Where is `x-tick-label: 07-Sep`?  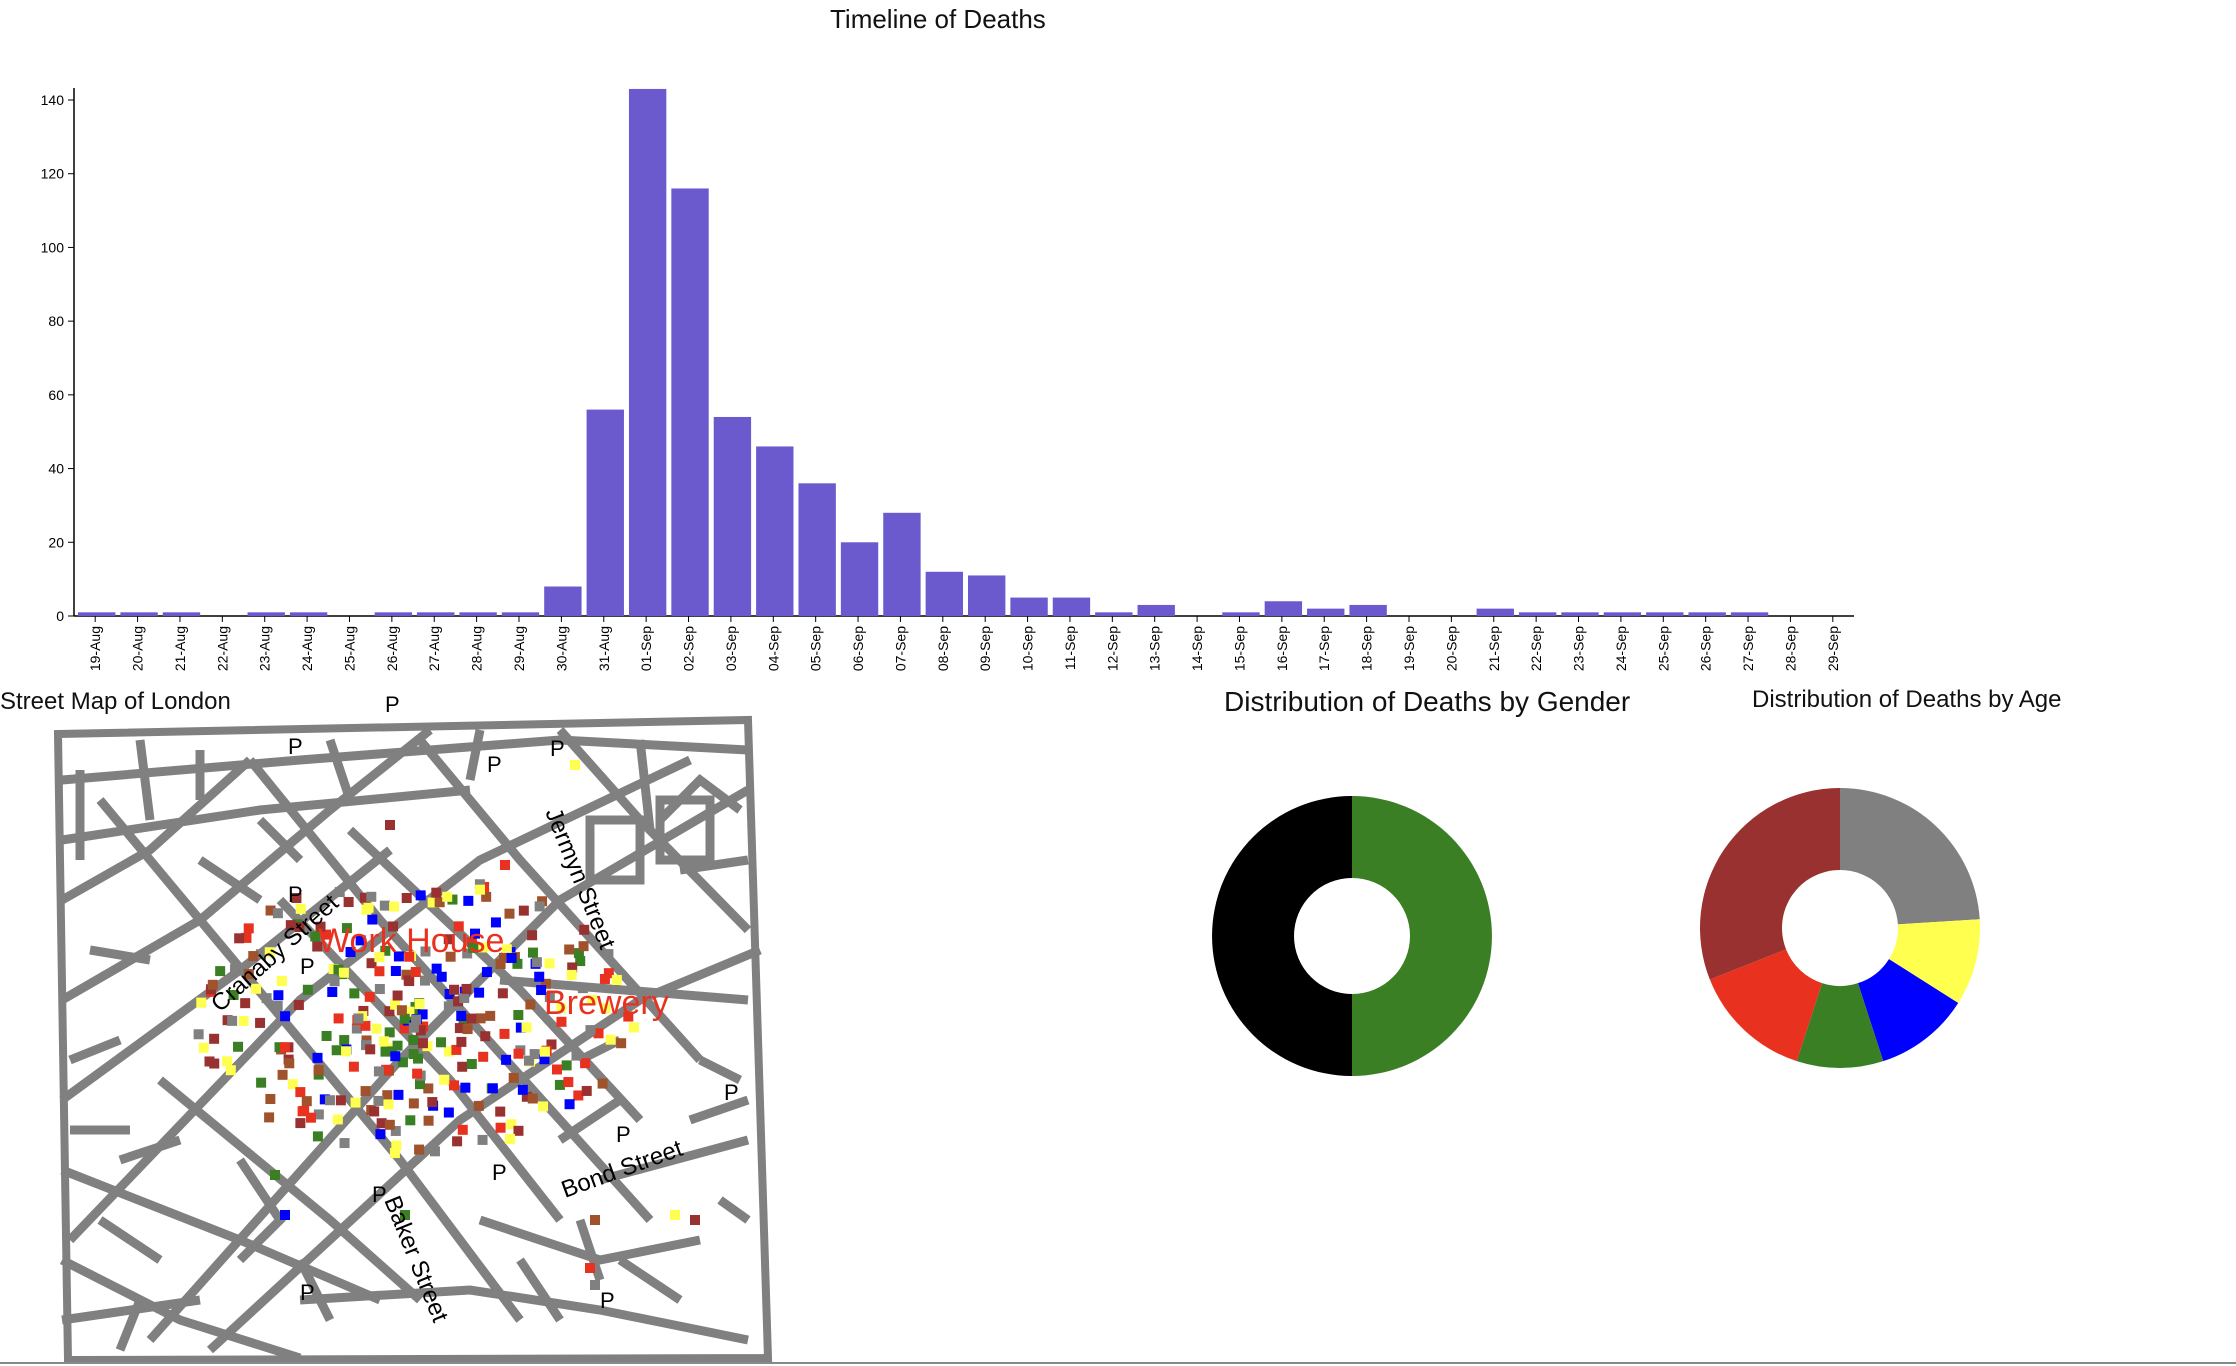
x-tick-label: 07-Sep is located at coordinates (900, 648).